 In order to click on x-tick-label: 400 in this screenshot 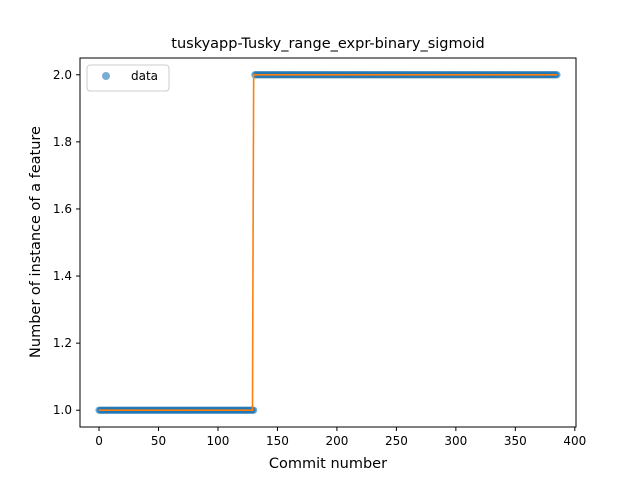, I will do `click(574, 441)`.